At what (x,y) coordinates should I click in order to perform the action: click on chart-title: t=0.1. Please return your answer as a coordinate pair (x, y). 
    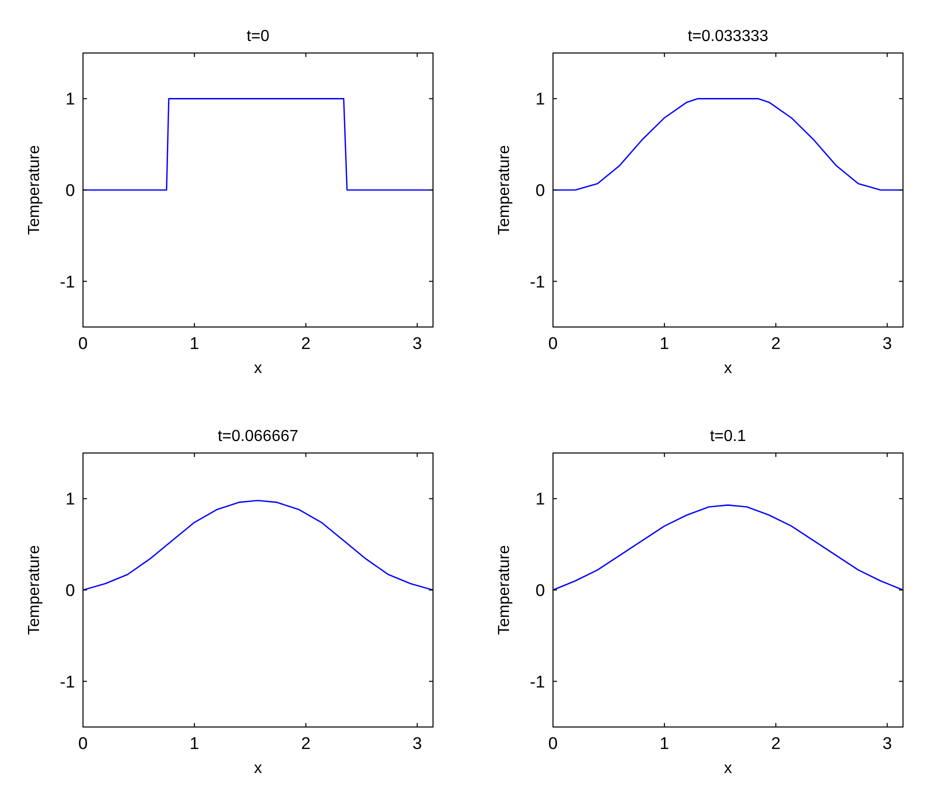
    Looking at the image, I should click on (728, 436).